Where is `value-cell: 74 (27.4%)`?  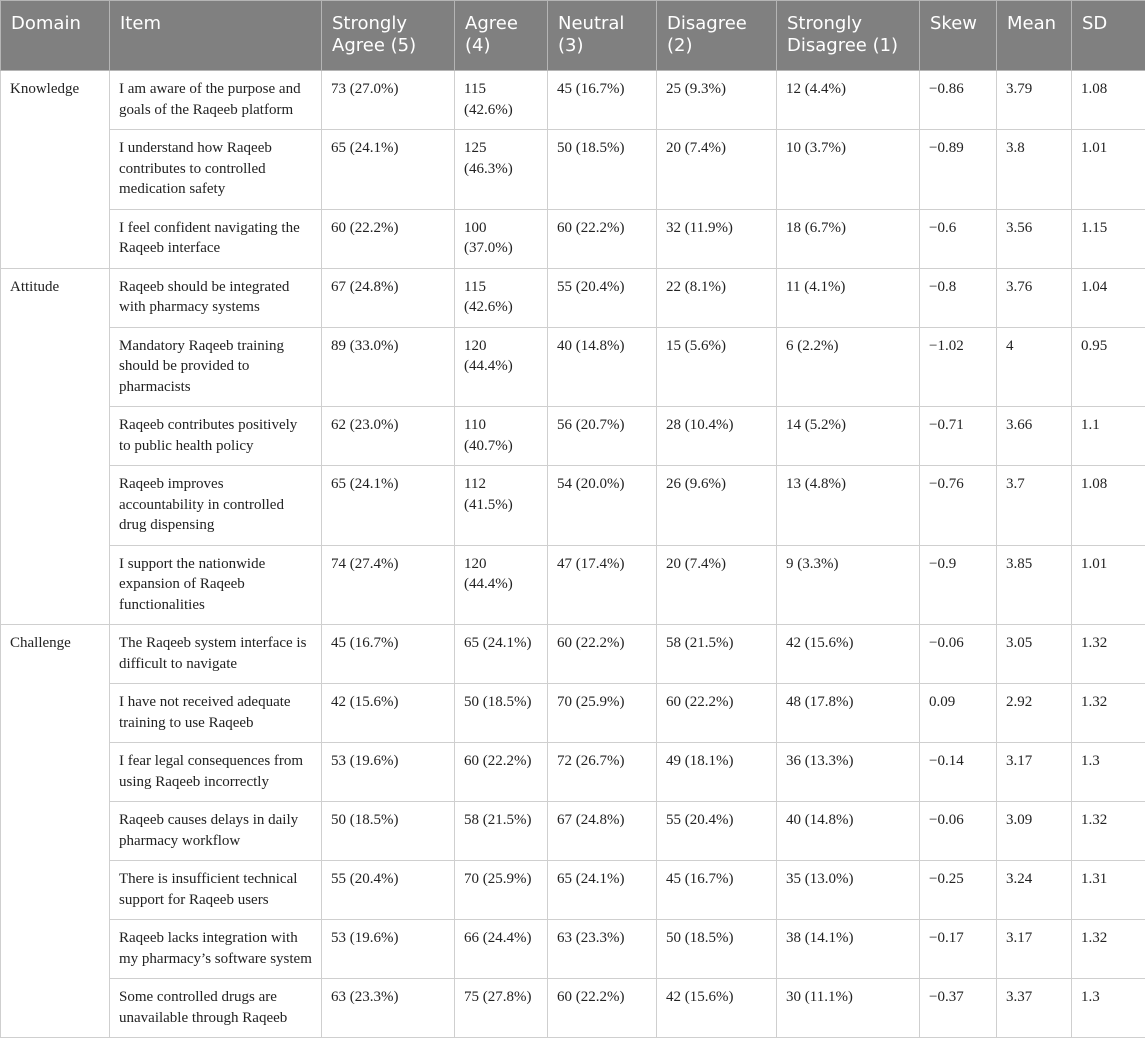 value-cell: 74 (27.4%) is located at coordinates (388, 584).